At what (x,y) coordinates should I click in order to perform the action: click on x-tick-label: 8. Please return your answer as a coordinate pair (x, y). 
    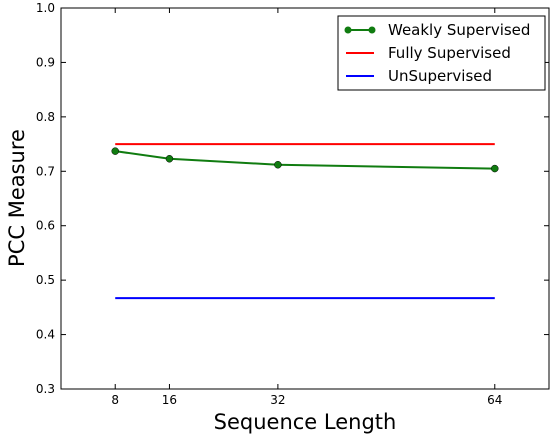
    Looking at the image, I should click on (115, 400).